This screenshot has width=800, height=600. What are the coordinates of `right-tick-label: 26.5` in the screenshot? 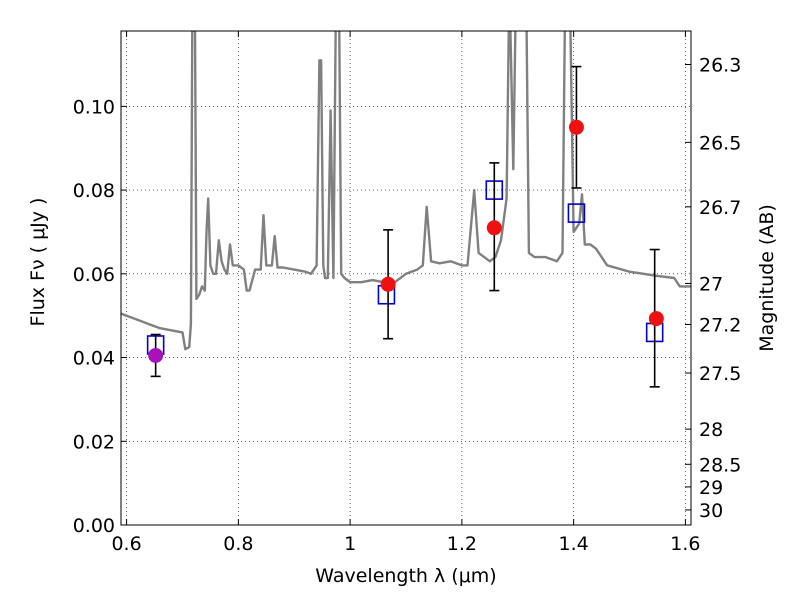 It's located at (720, 143).